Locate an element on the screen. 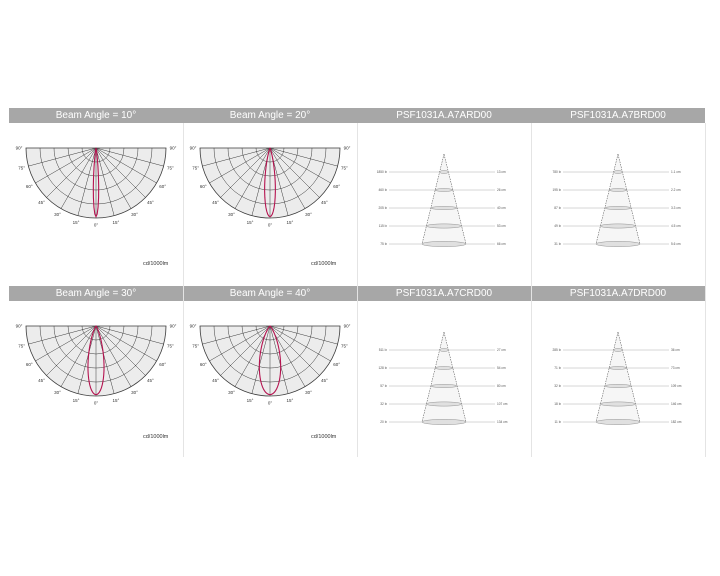 This screenshot has width=720, height=576. illuminance-label: 780 lx is located at coordinates (556, 172).